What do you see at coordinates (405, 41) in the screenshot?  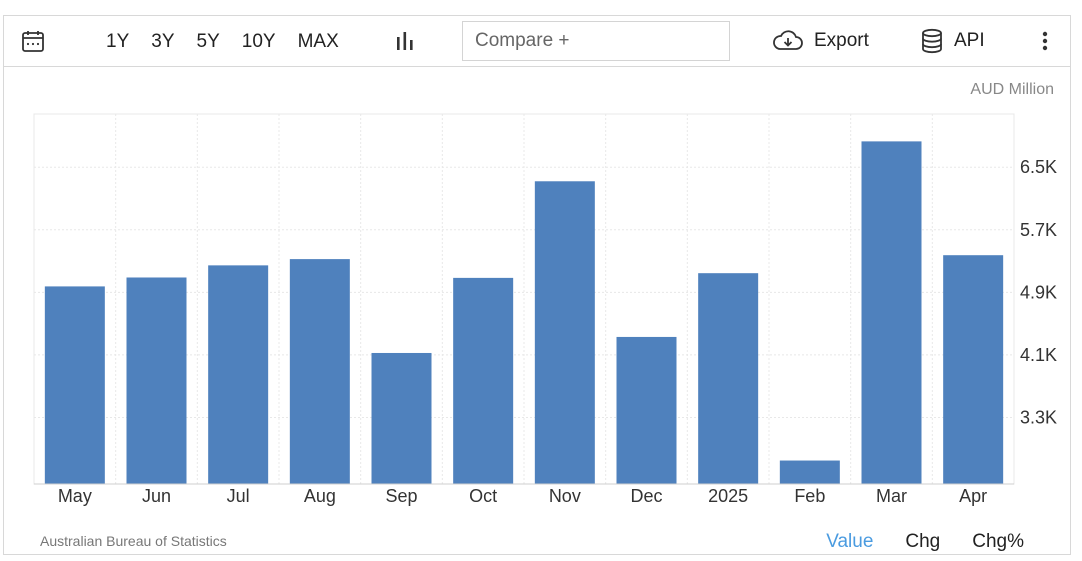 I see `chart-type-bar-icon` at bounding box center [405, 41].